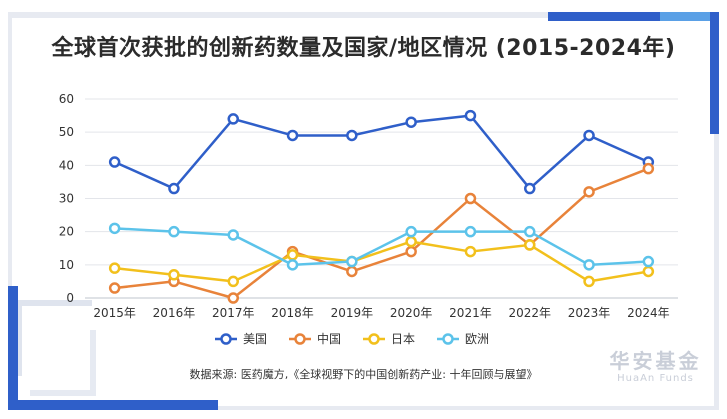 The width and height of the screenshot is (727, 419). Describe the element at coordinates (477, 339) in the screenshot. I see `legend-label: 欧洲` at that location.